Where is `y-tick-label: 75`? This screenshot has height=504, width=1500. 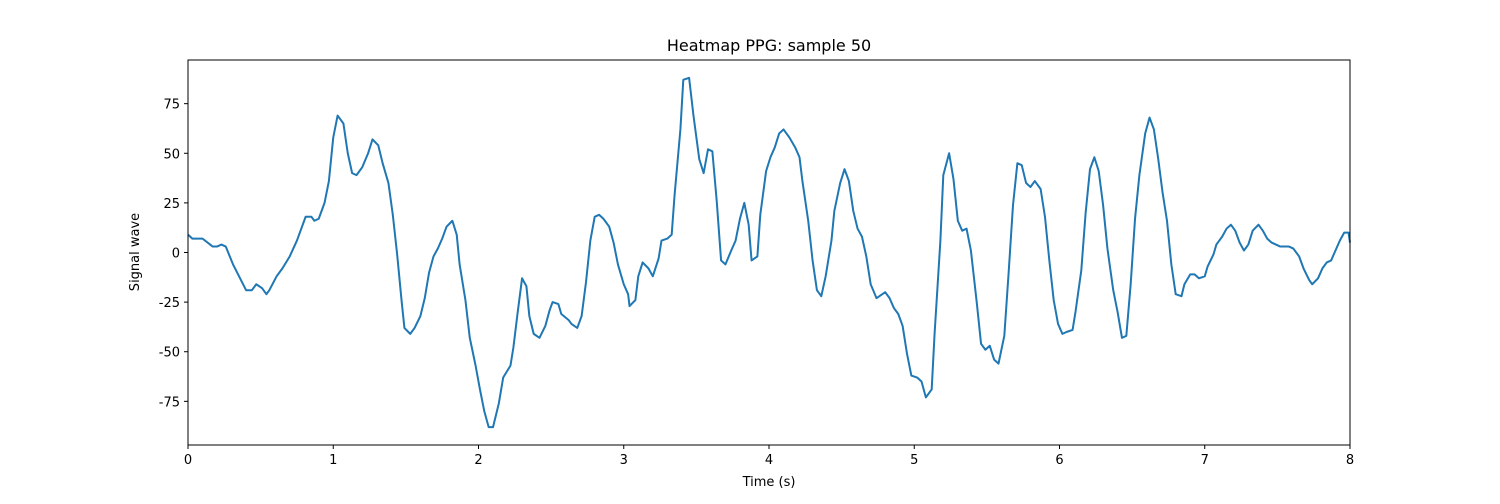
y-tick-label: 75 is located at coordinates (171, 105).